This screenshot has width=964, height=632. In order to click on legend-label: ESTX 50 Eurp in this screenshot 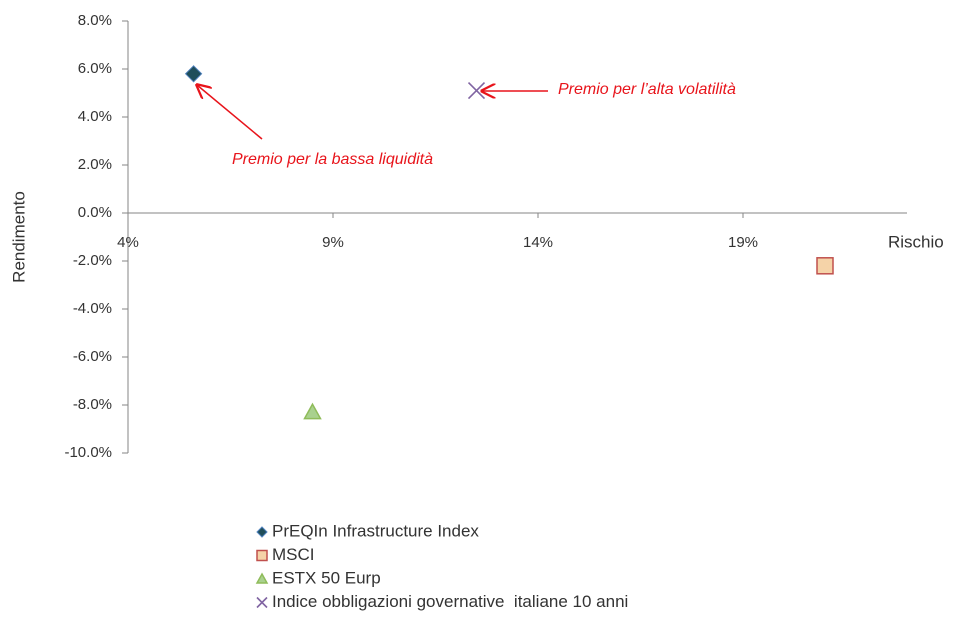, I will do `click(326, 577)`.